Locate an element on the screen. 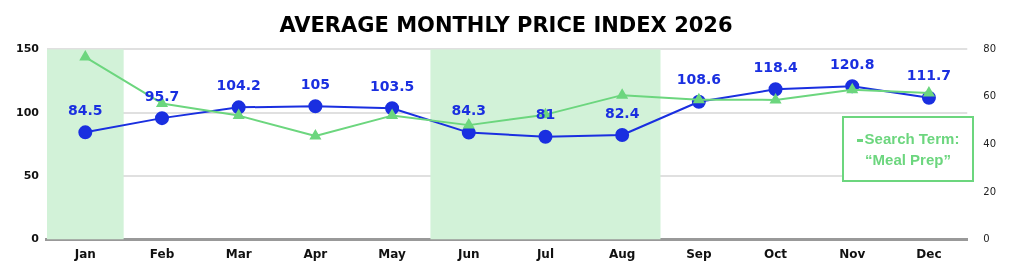 The height and width of the screenshot is (280, 1024). x-tick-label: Jul is located at coordinates (545, 253).